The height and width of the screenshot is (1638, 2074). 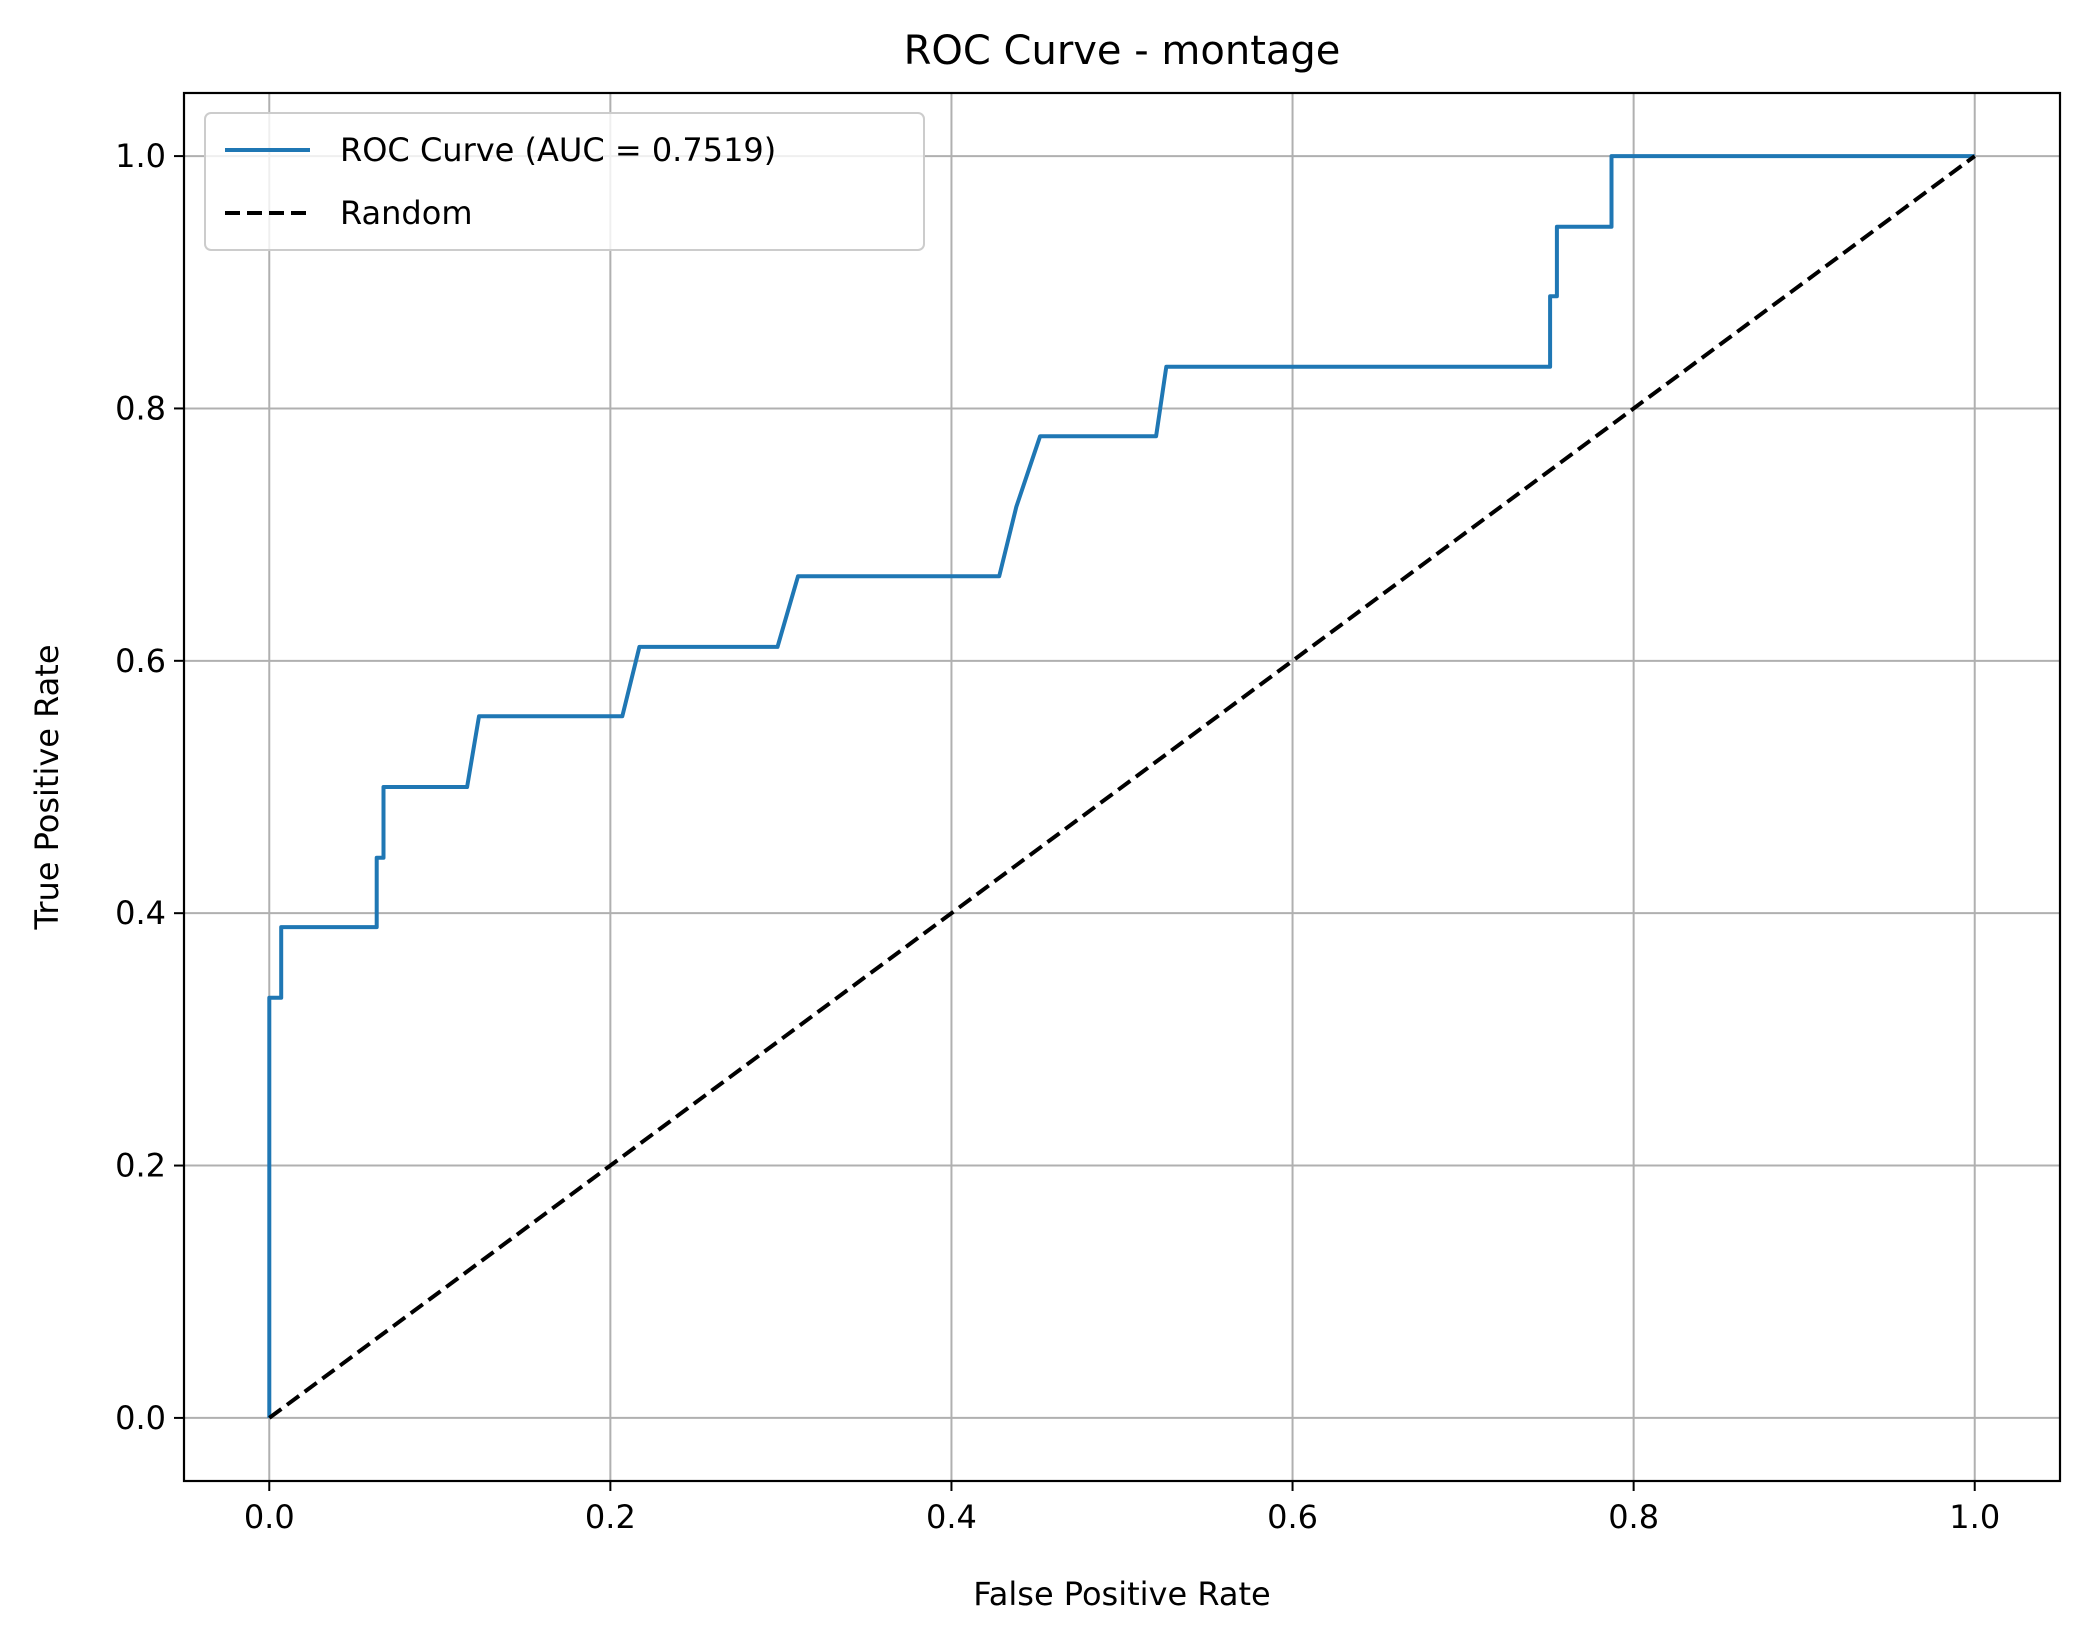 I want to click on y-tick-label-5: 1.0, so click(x=140, y=156).